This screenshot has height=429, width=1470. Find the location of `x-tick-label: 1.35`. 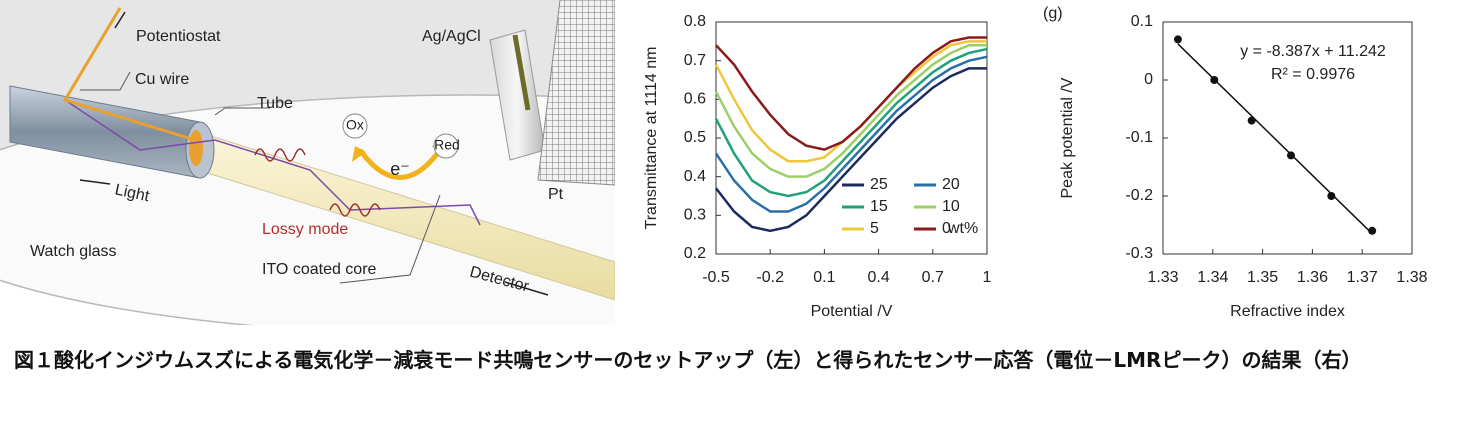

x-tick-label: 1.35 is located at coordinates (1262, 277).